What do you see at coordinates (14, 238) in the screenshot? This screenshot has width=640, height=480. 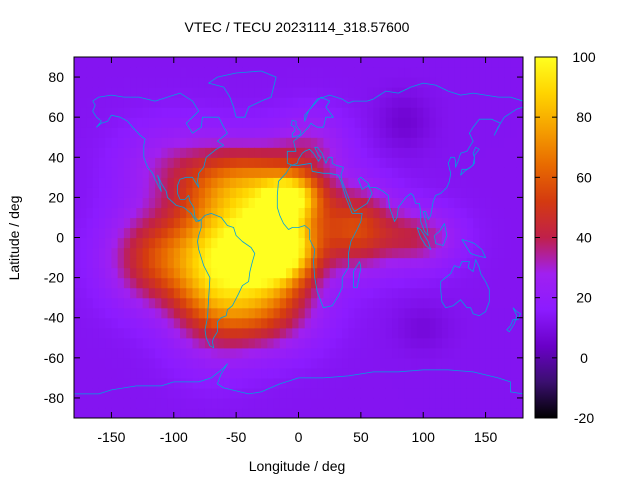 I see `y-axis-label: Latitude / deg` at bounding box center [14, 238].